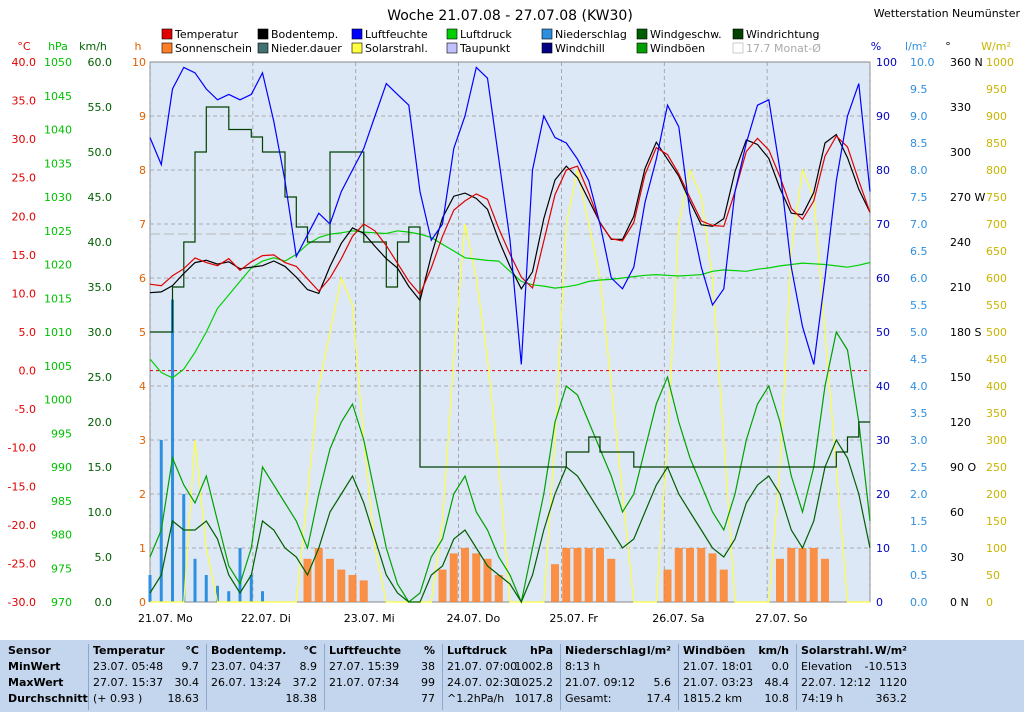 The image size is (1024, 712). What do you see at coordinates (963, 467) in the screenshot?
I see `winddir-axis-tick: 90 O` at bounding box center [963, 467].